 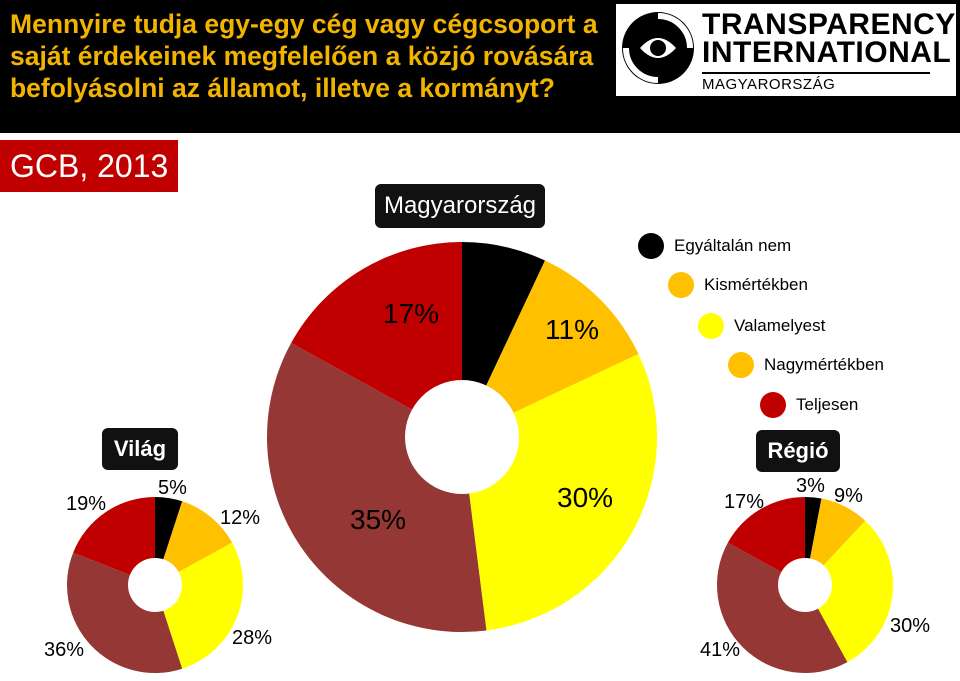 I want to click on legend-label: Nagymértékben, so click(x=824, y=364).